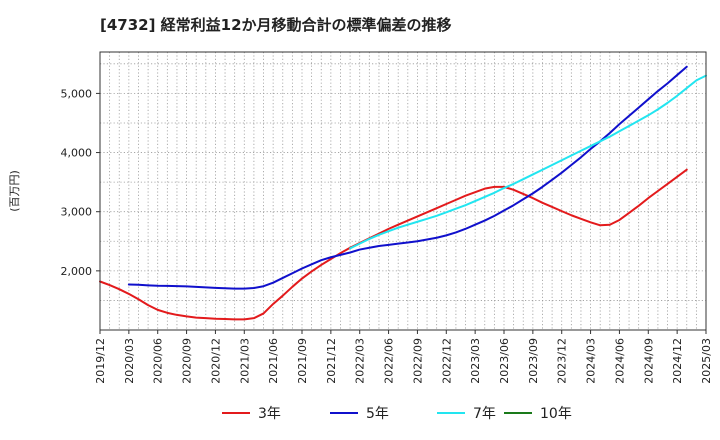  I want to click on x-tick-label: 2020/03, so click(129, 361).